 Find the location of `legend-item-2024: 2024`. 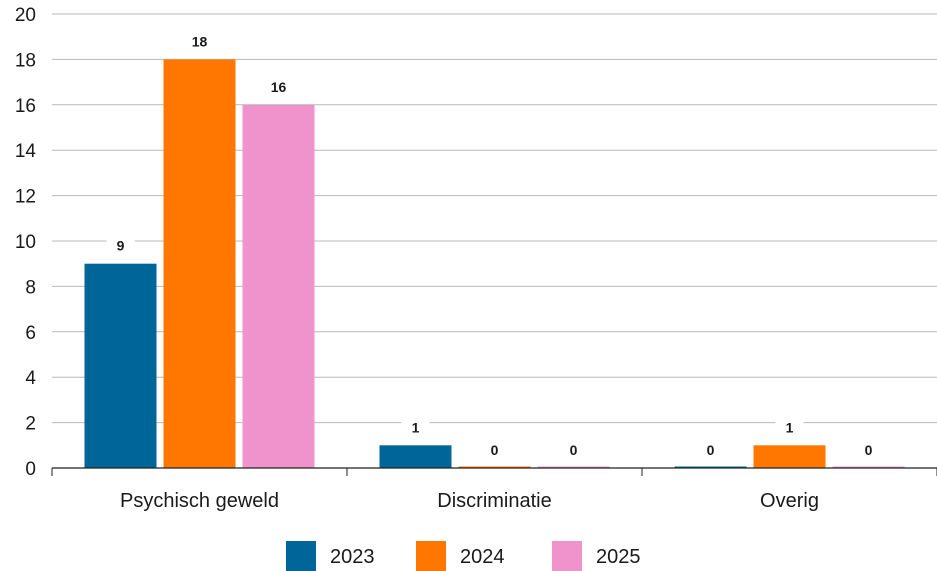

legend-item-2024: 2024 is located at coordinates (460, 556).